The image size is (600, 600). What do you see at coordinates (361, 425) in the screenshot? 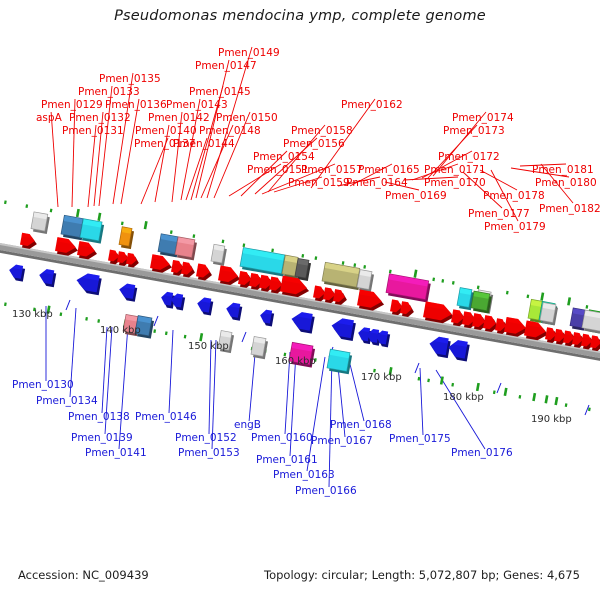
I see `reverse-label: Pmen_0168` at bounding box center [361, 425].